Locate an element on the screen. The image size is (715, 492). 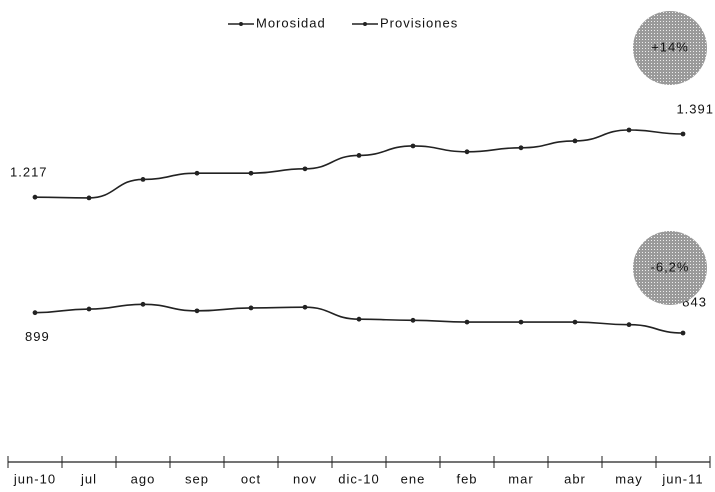
x-tick-label: sep is located at coordinates (197, 478).